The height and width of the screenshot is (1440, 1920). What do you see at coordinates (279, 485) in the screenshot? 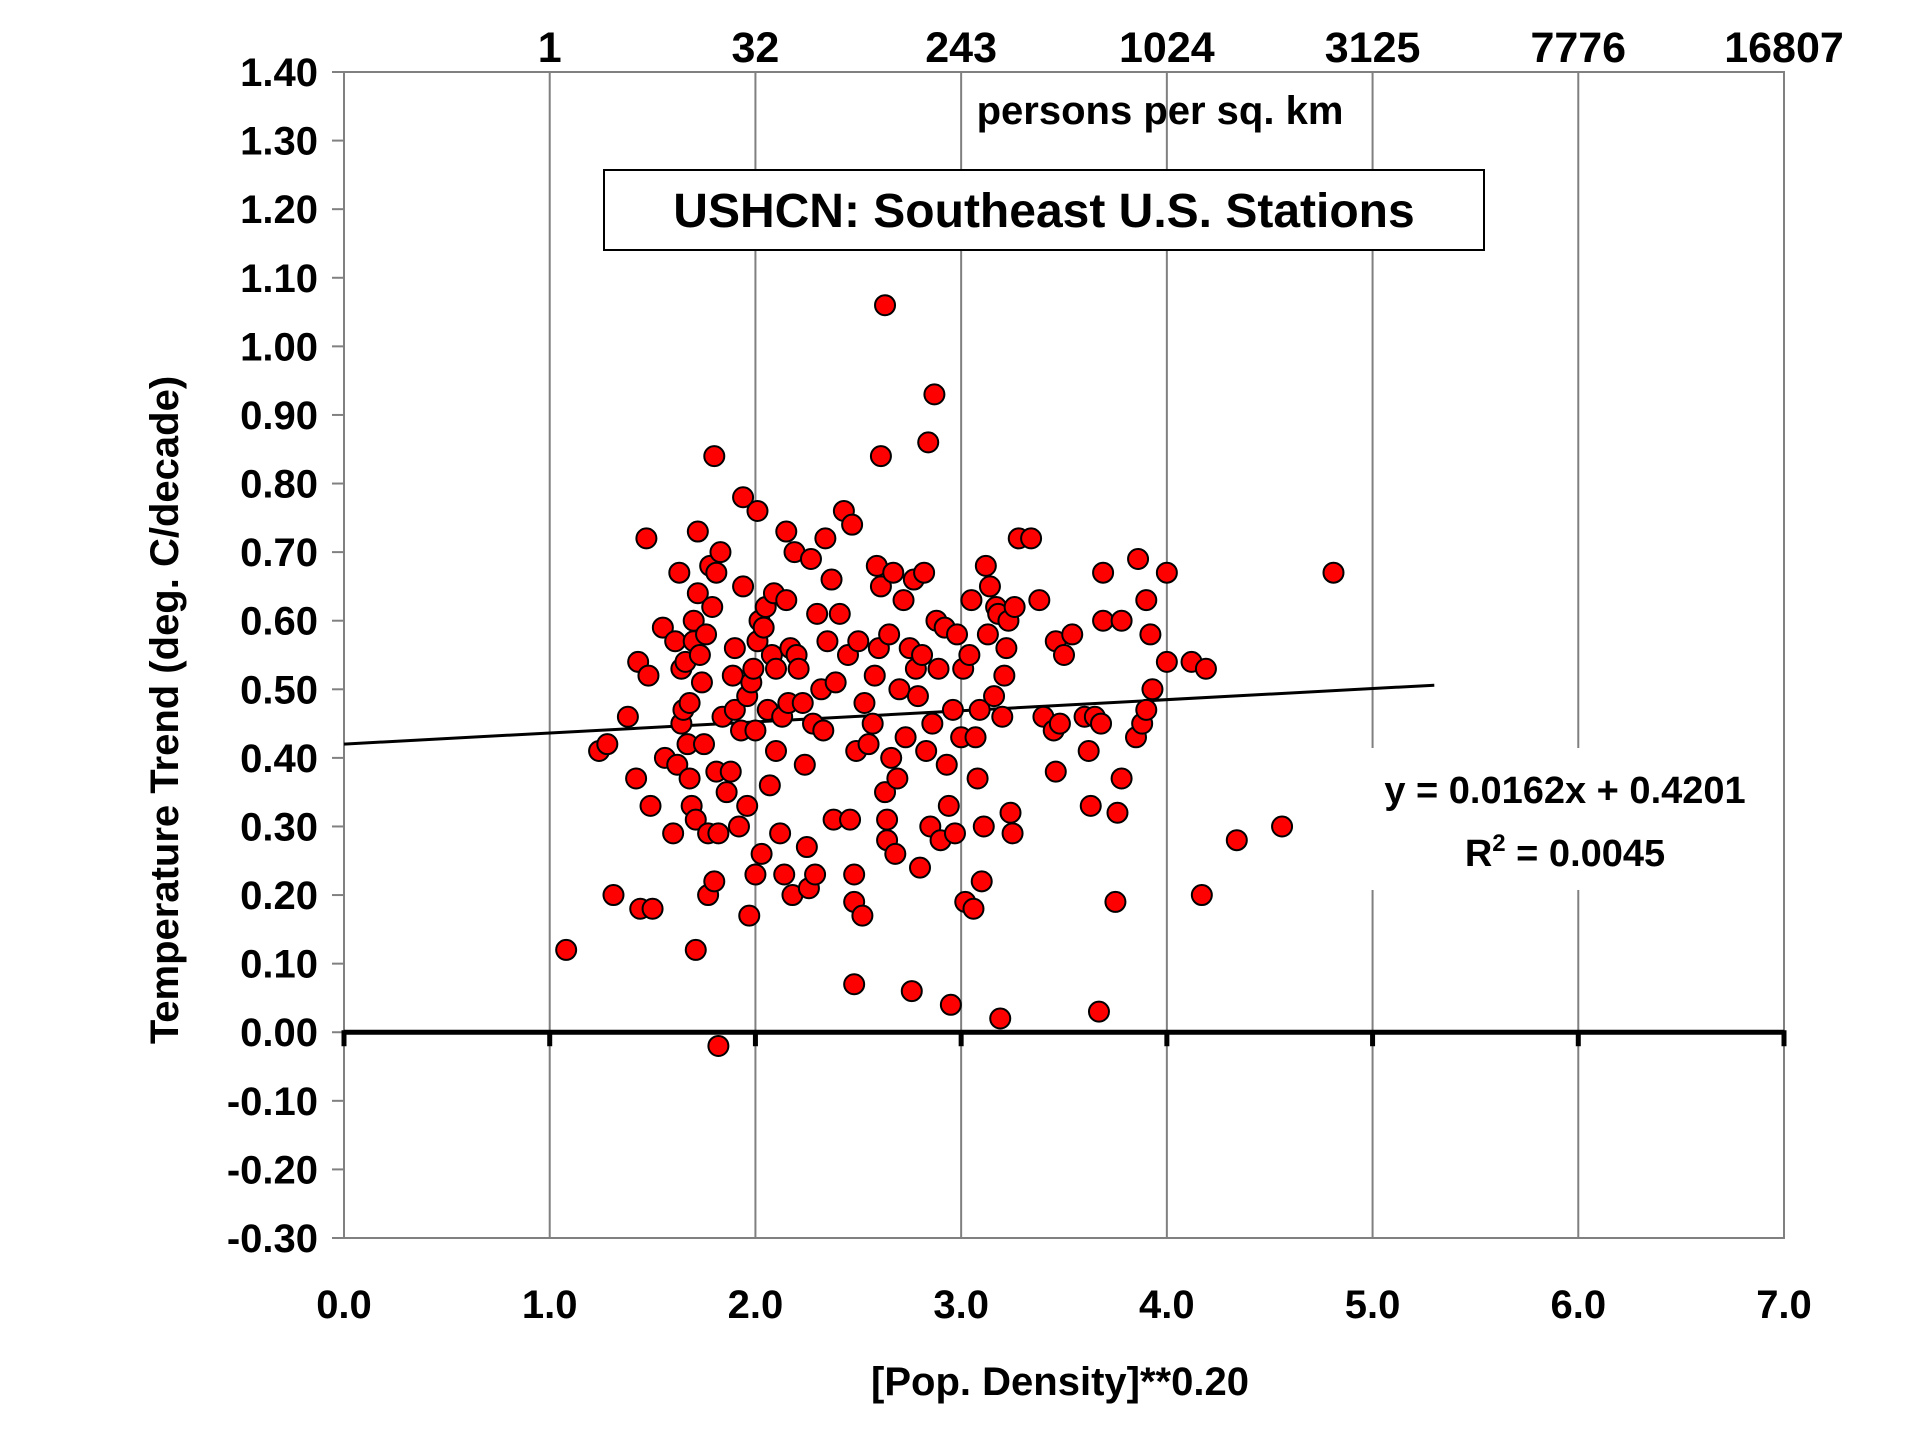
I see `y-tick-label: 0.80` at bounding box center [279, 485].